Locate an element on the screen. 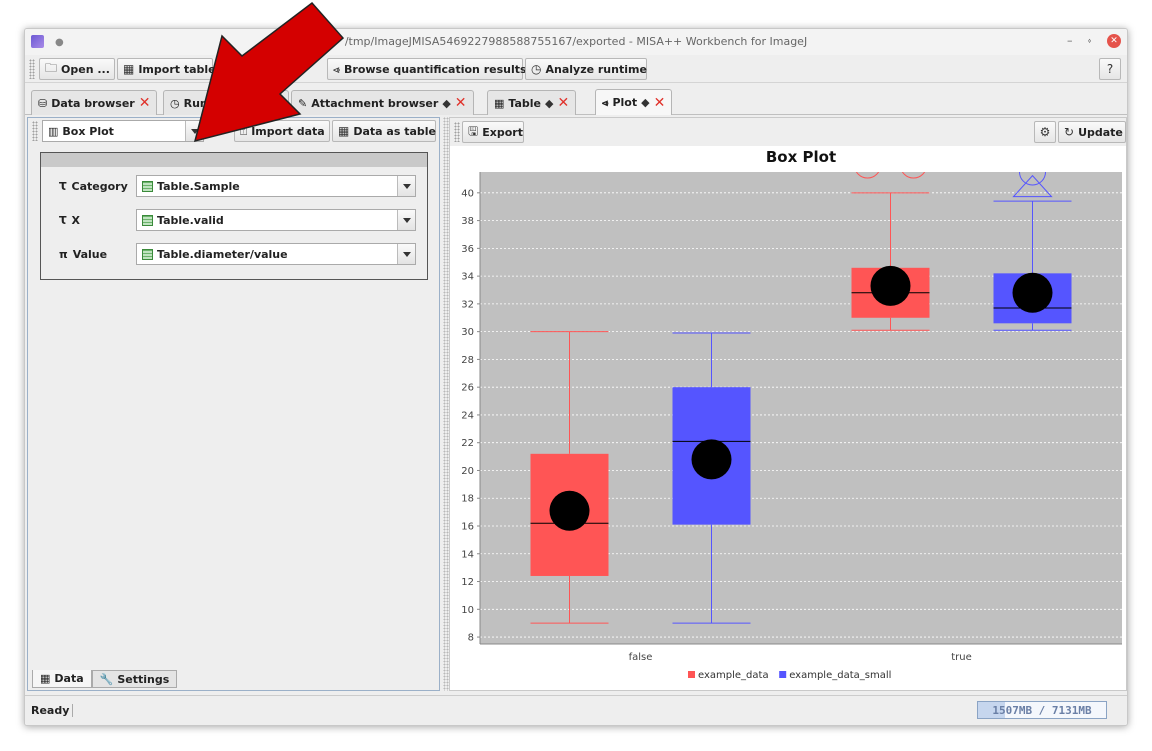  bar-chart-icon: ▥ is located at coordinates (53, 131).